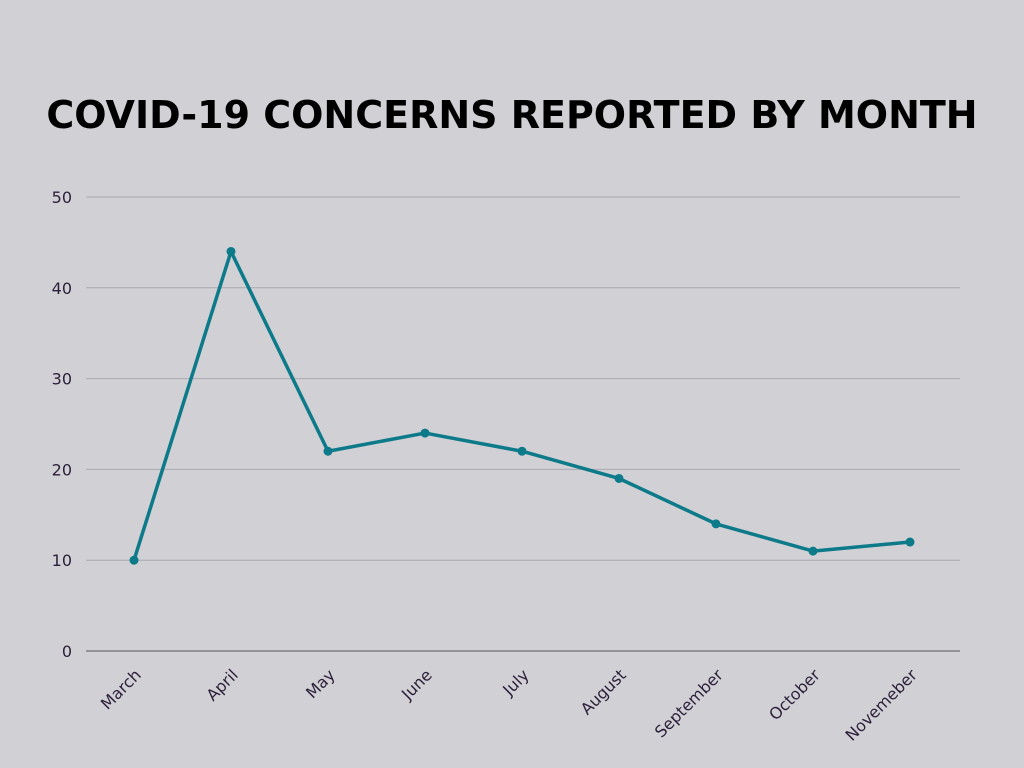  Describe the element at coordinates (512, 115) in the screenshot. I see `chart-title: COVID-19 CONCERNS REPORTED BY MONTH` at that location.